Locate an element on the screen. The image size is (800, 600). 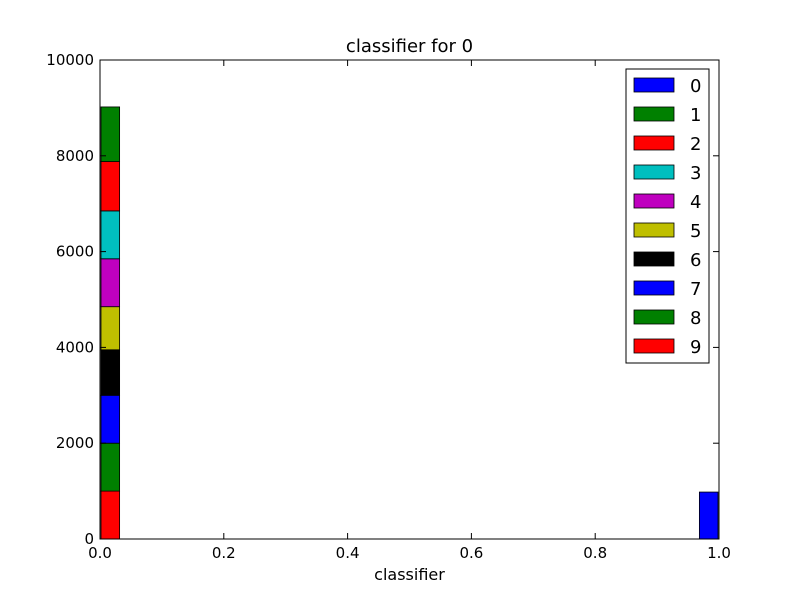
legend-label: 6 is located at coordinates (695, 260).